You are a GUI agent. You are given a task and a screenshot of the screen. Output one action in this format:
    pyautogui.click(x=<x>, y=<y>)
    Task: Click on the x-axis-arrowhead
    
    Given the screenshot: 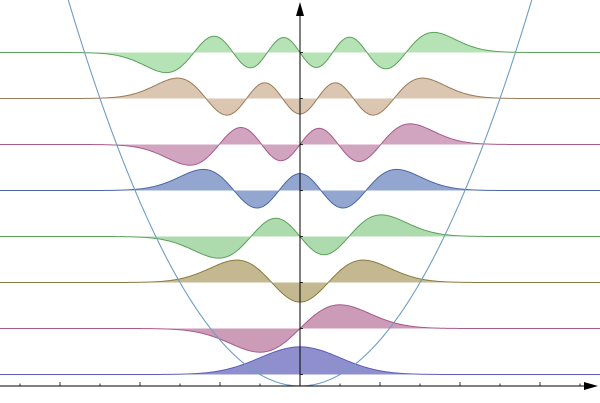 What is the action you would take?
    pyautogui.click(x=591, y=386)
    